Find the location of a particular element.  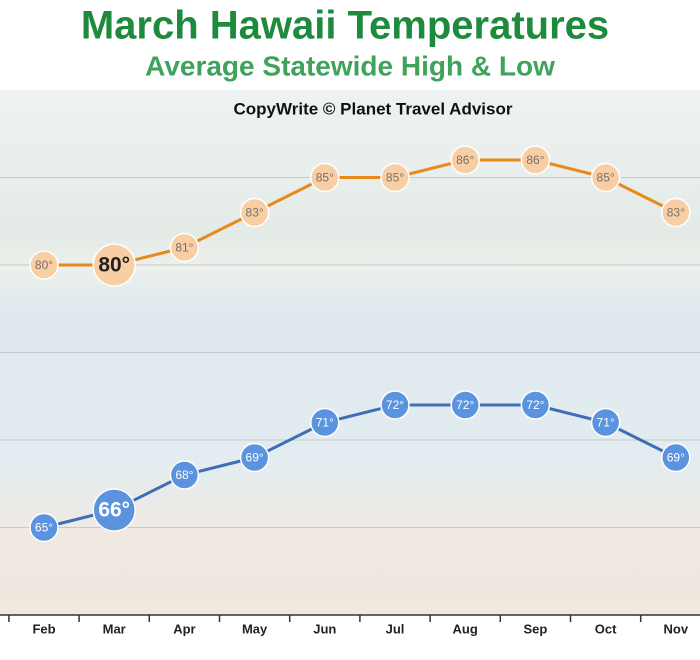

x-tick-label: Aug is located at coordinates (465, 628).